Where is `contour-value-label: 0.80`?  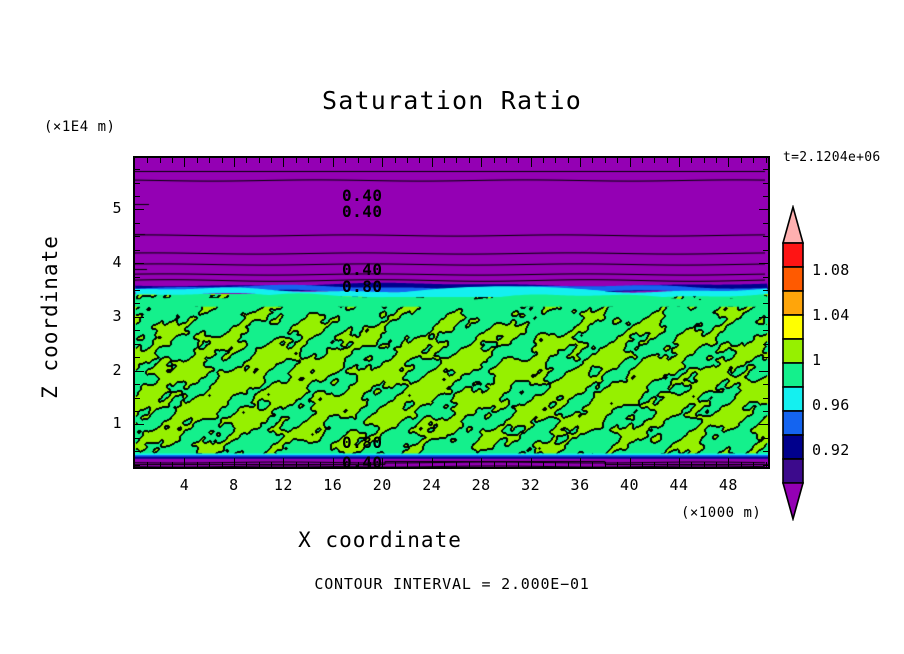
contour-value-label: 0.80 is located at coordinates (362, 442).